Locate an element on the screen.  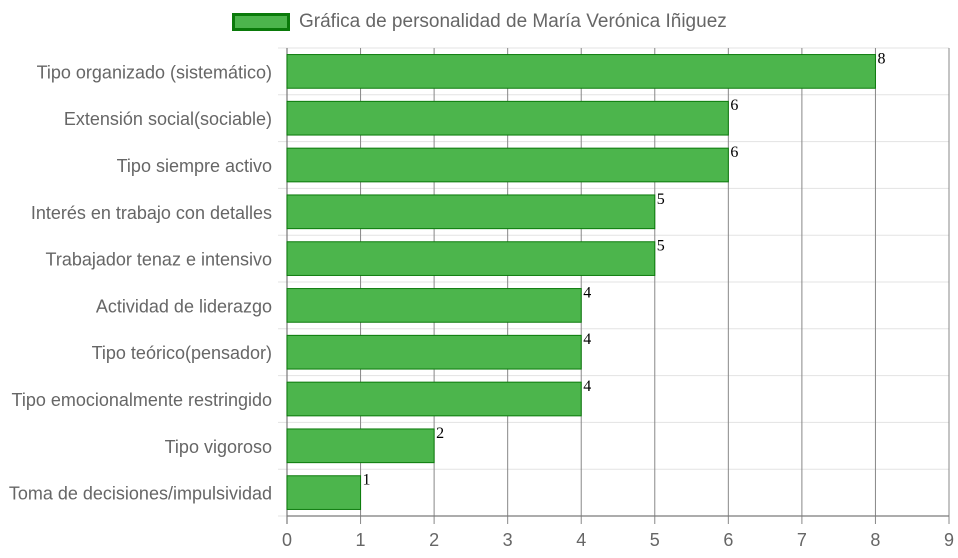
x-tick-label: 7 is located at coordinates (802, 540).